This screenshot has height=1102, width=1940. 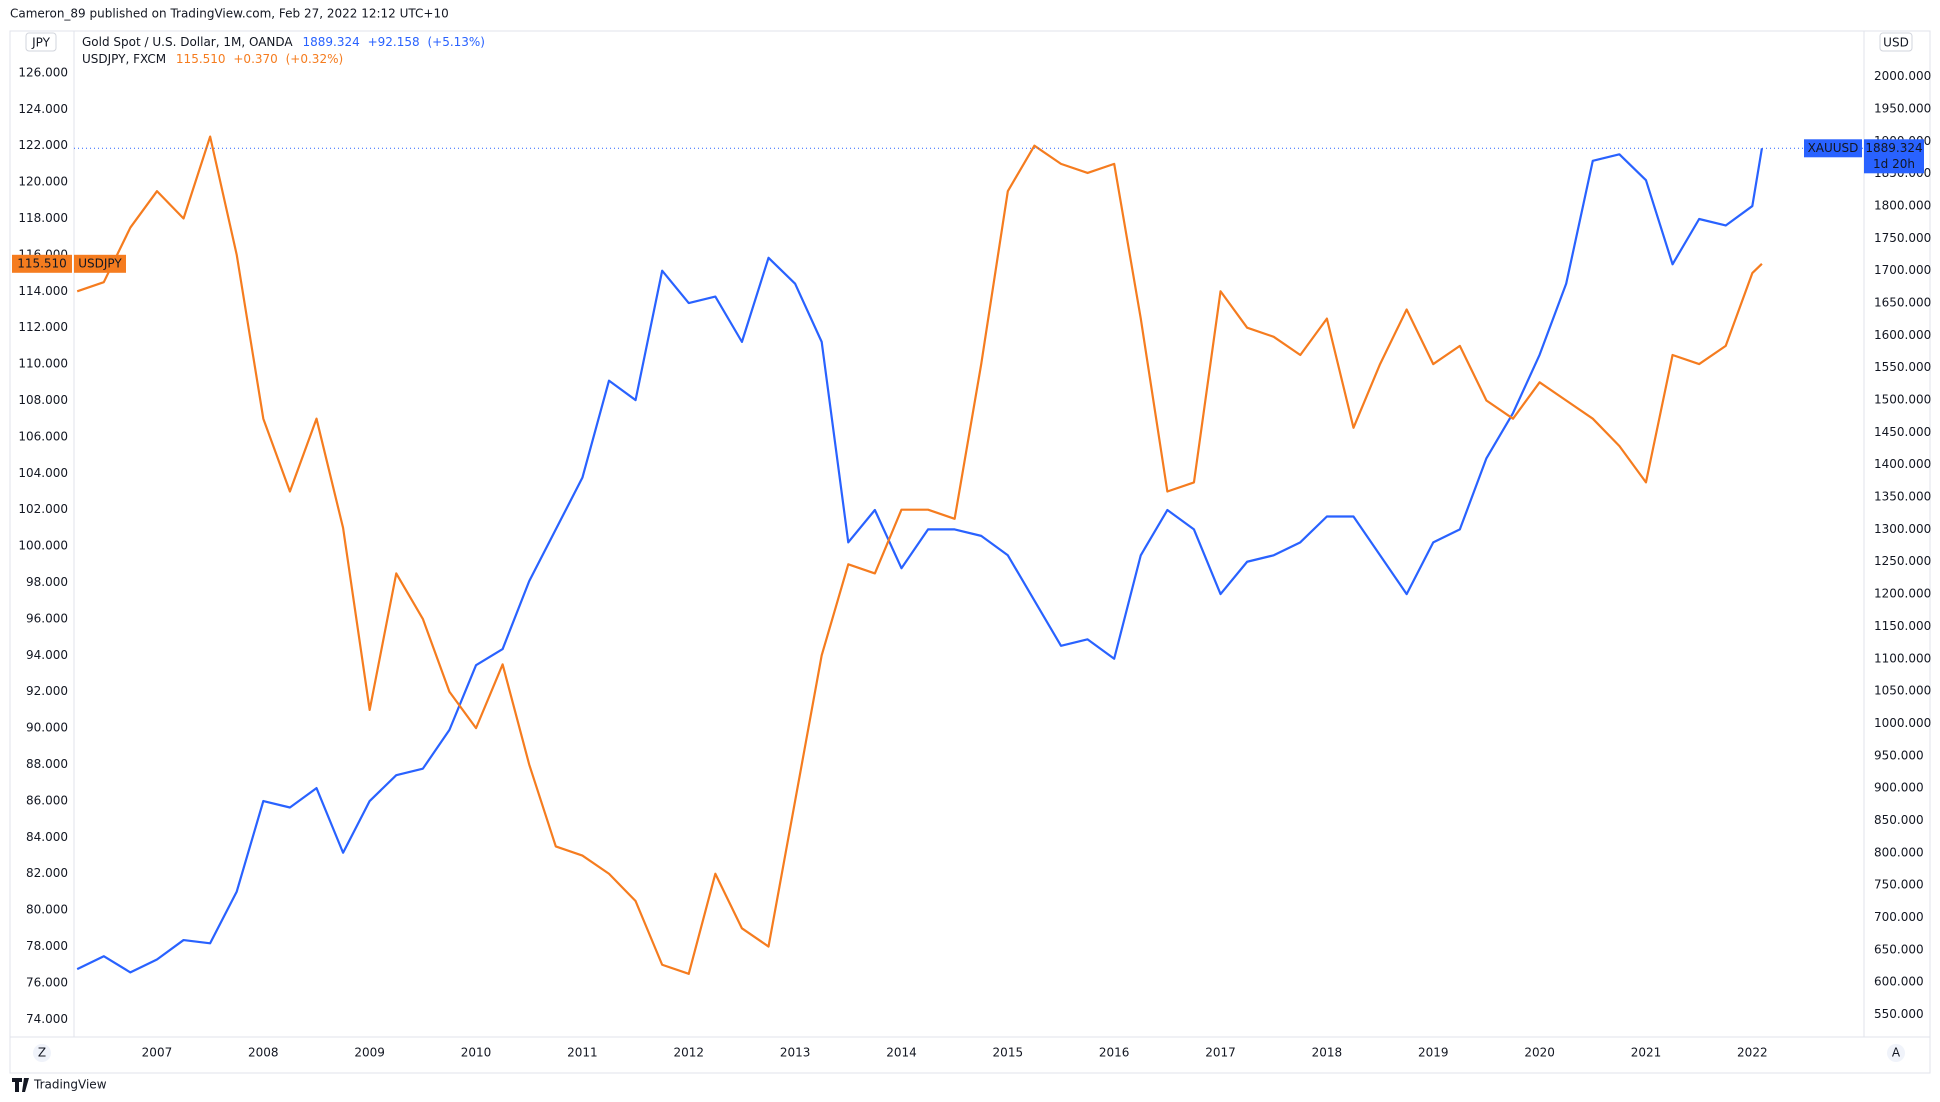 What do you see at coordinates (187, 42) in the screenshot?
I see `legend-name: Gold Spot / U.S. Dollar, 1M, OANDA` at bounding box center [187, 42].